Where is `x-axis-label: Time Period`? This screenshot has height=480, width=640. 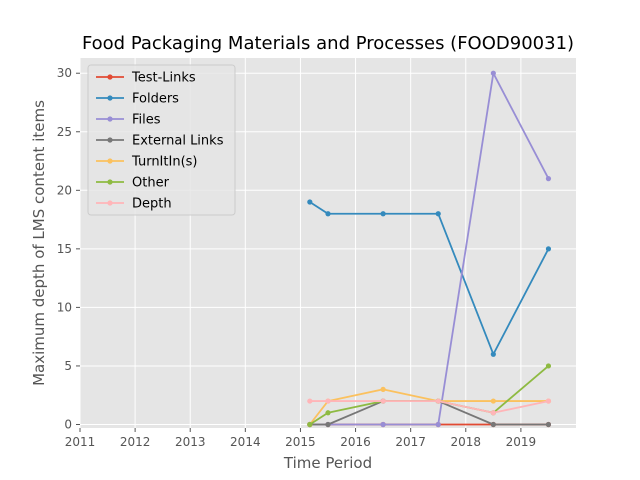
x-axis-label: Time Period is located at coordinates (327, 463).